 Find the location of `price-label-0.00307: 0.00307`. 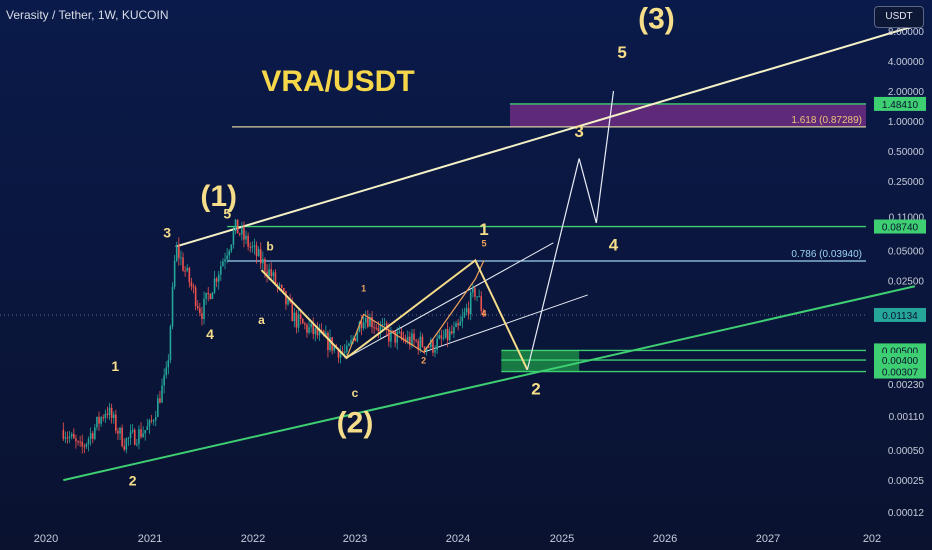

price-label-0.00307: 0.00307 is located at coordinates (900, 373).